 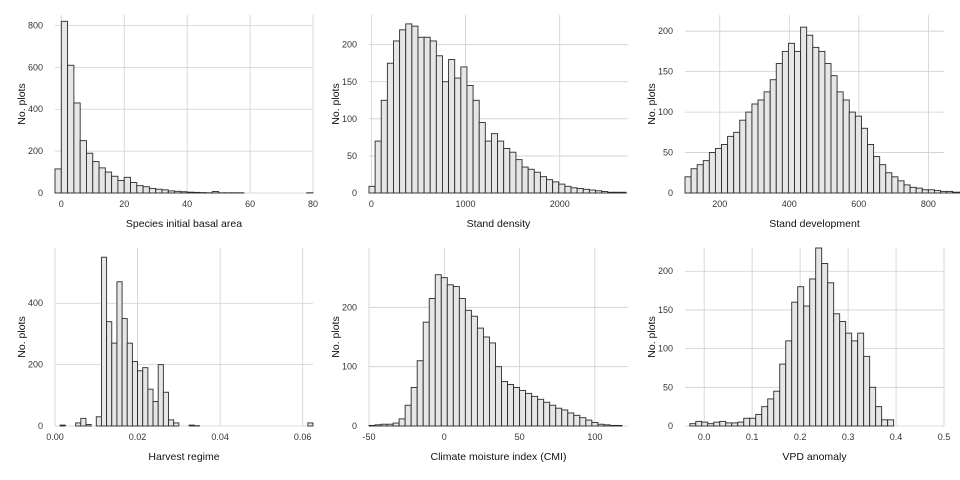 What do you see at coordinates (704, 437) in the screenshot?
I see `x-tick-label: 0.0` at bounding box center [704, 437].